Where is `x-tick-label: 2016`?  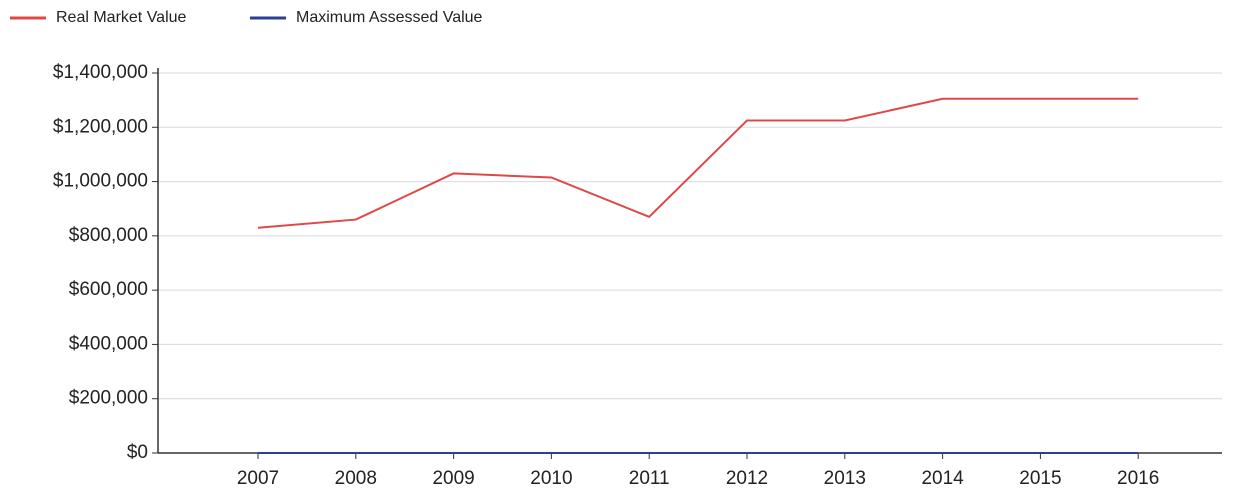
x-tick-label: 2016 is located at coordinates (1138, 478).